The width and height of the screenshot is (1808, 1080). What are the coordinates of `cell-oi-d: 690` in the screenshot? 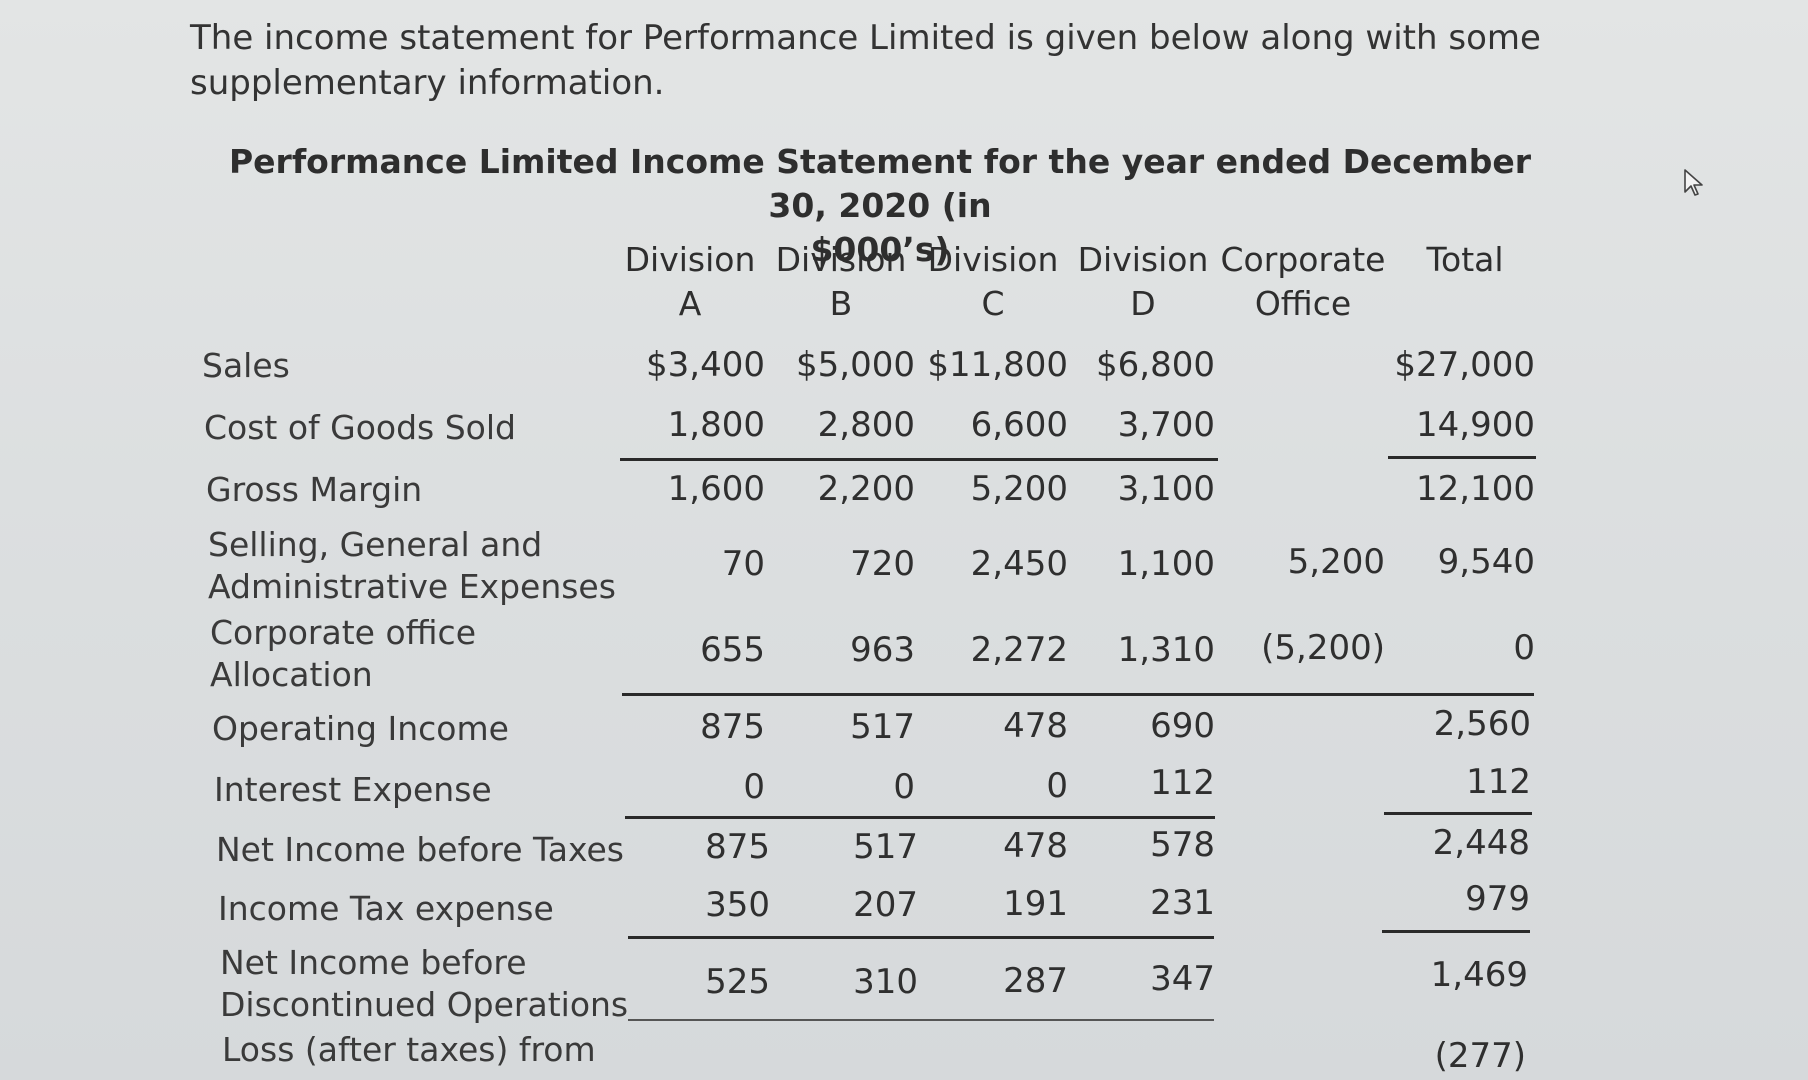 It's located at (1182, 726).